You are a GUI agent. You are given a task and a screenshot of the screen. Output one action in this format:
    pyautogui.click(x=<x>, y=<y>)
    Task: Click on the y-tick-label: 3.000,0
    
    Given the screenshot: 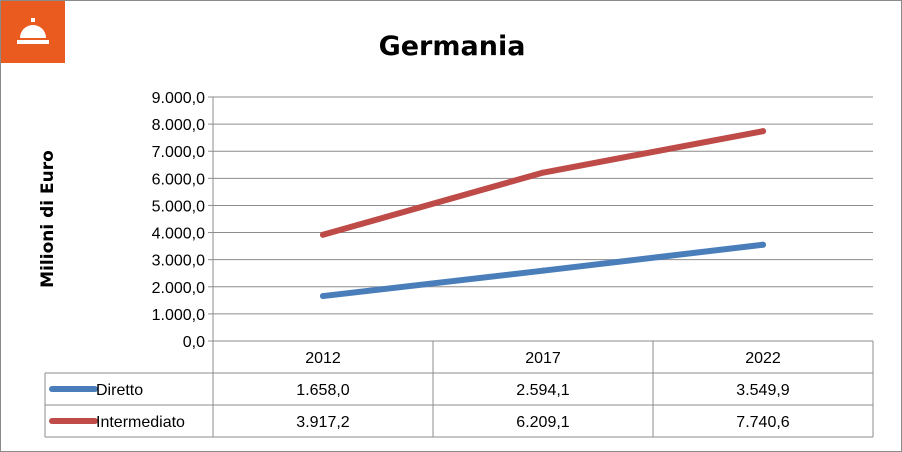 What is the action you would take?
    pyautogui.click(x=178, y=261)
    